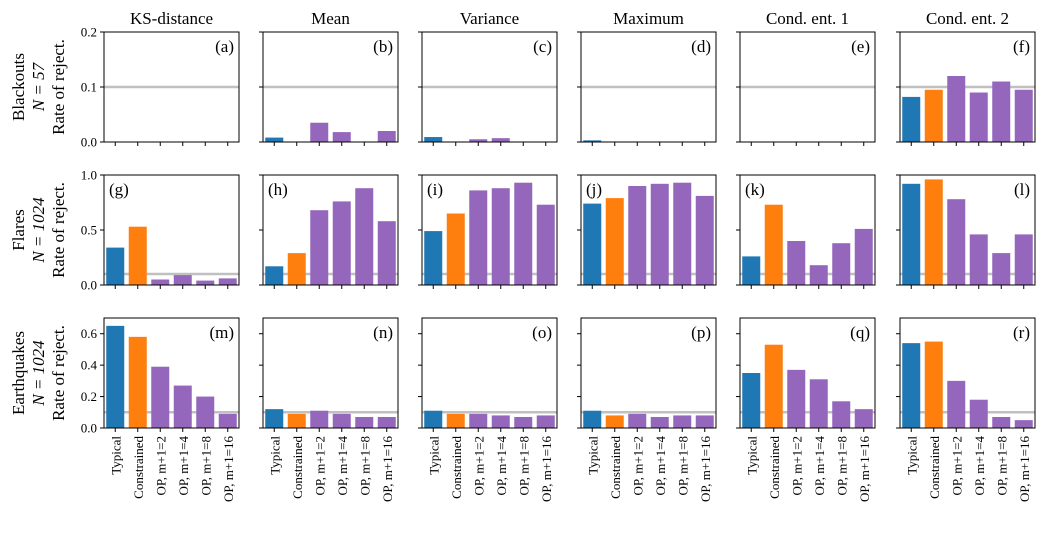 The image size is (1044, 544). Describe the element at coordinates (58, 230) in the screenshot. I see `y-axis-label: Rate of reject.` at that location.